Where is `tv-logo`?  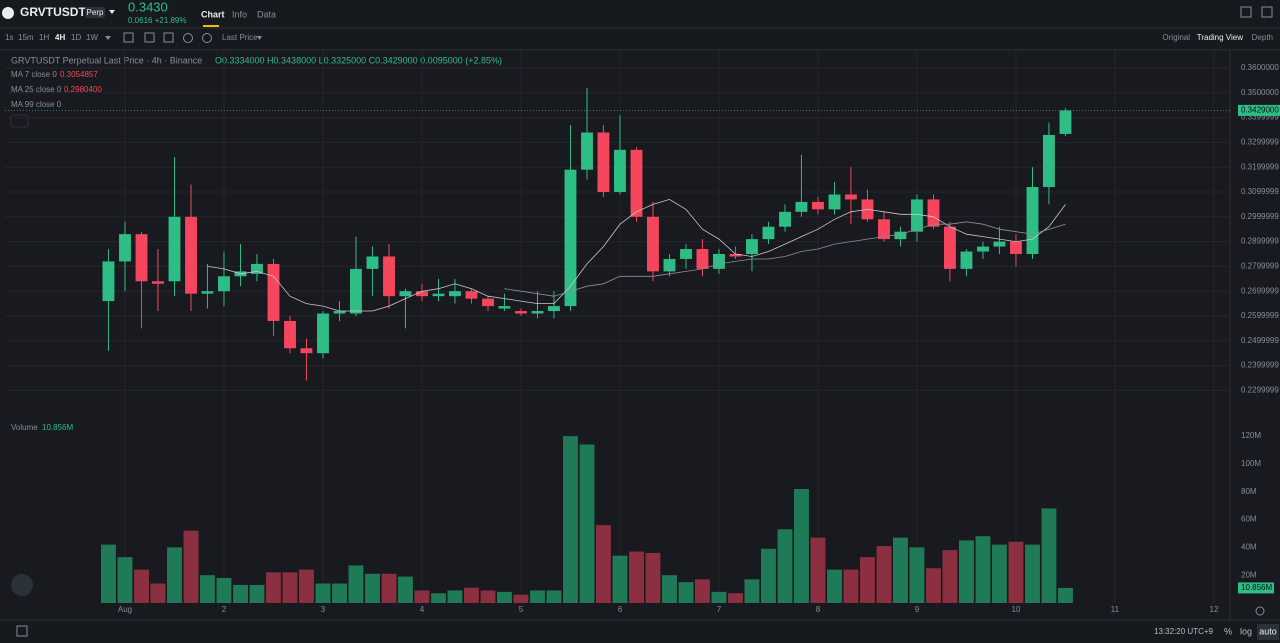
tv-logo is located at coordinates (22, 585).